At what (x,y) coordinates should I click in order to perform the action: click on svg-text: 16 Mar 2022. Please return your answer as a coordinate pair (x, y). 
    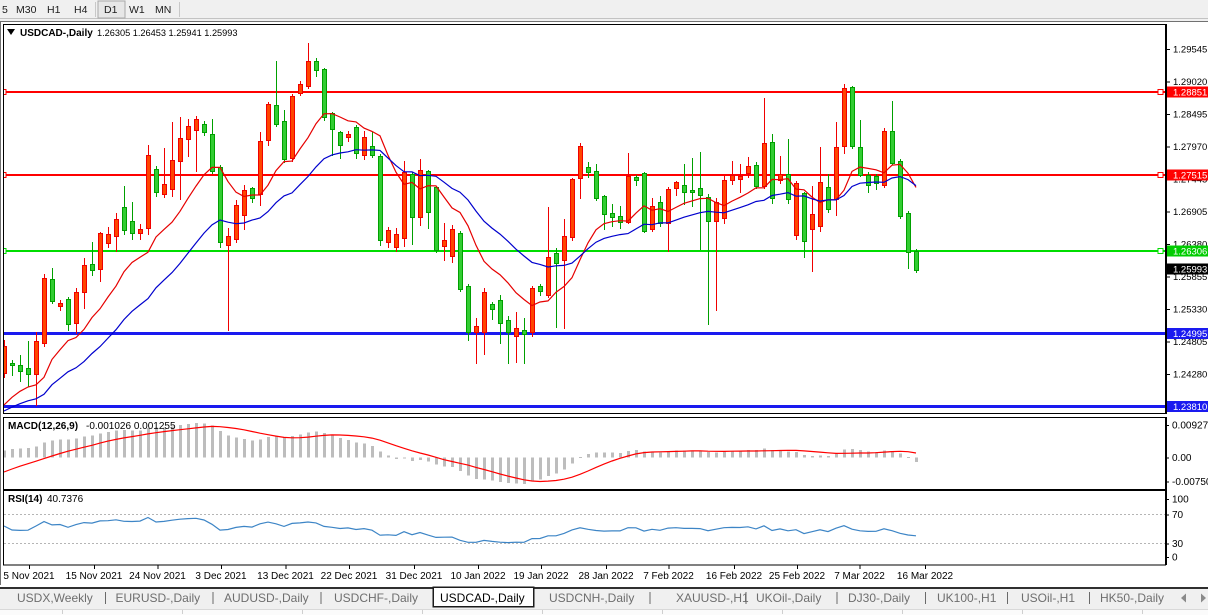
    Looking at the image, I should click on (925, 576).